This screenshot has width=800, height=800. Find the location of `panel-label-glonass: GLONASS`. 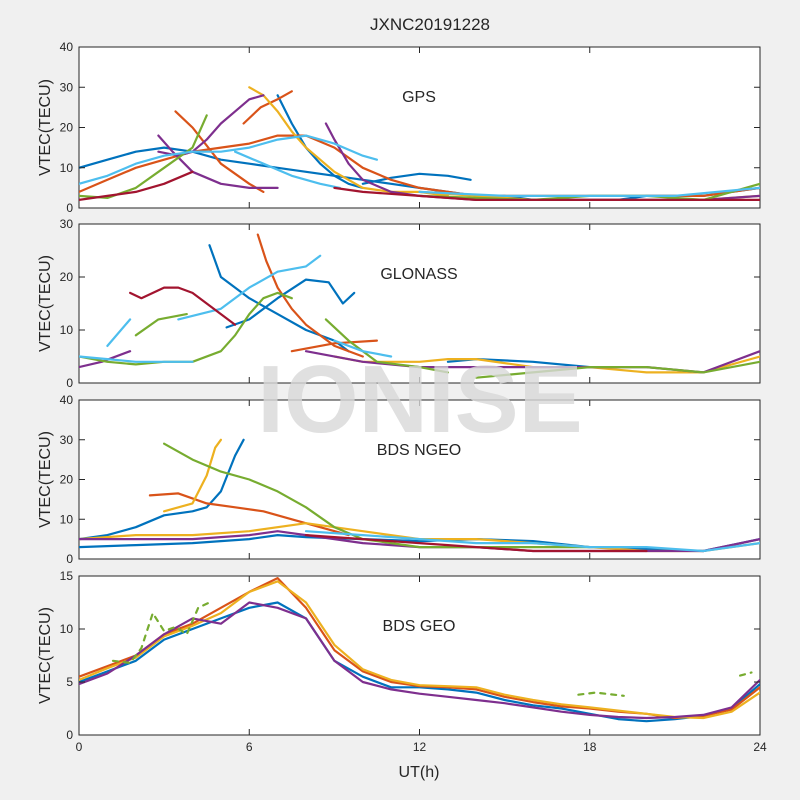

panel-label-glonass: GLONASS is located at coordinates (418, 274).